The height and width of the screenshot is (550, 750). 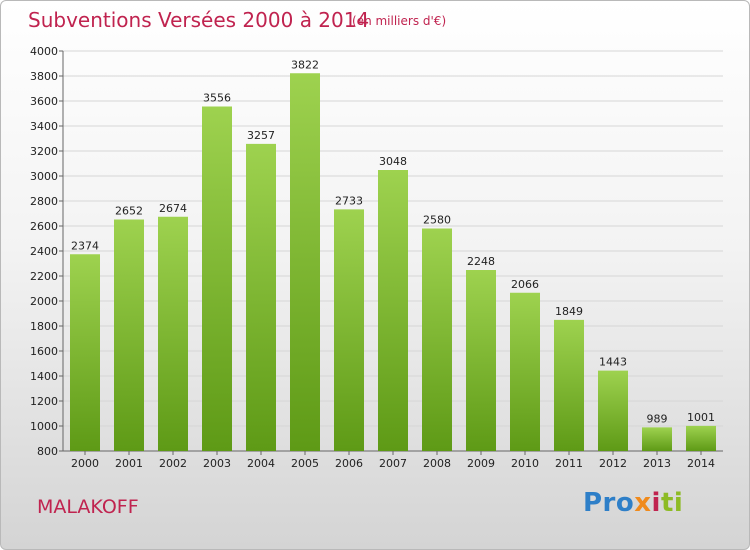 I want to click on bar-value-label: 2374, so click(x=85, y=245).